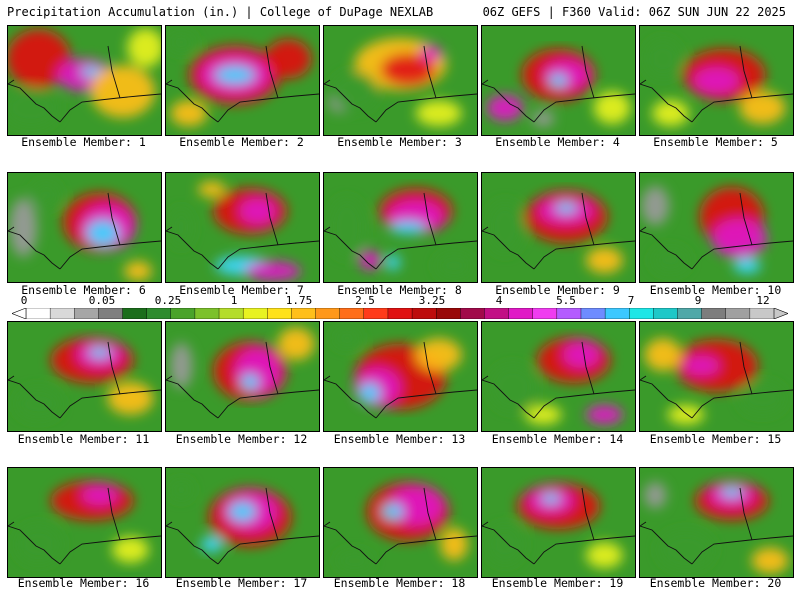  Describe the element at coordinates (399, 290) in the screenshot. I see `ensemble-member-label: Ensemble Member: 8` at that location.